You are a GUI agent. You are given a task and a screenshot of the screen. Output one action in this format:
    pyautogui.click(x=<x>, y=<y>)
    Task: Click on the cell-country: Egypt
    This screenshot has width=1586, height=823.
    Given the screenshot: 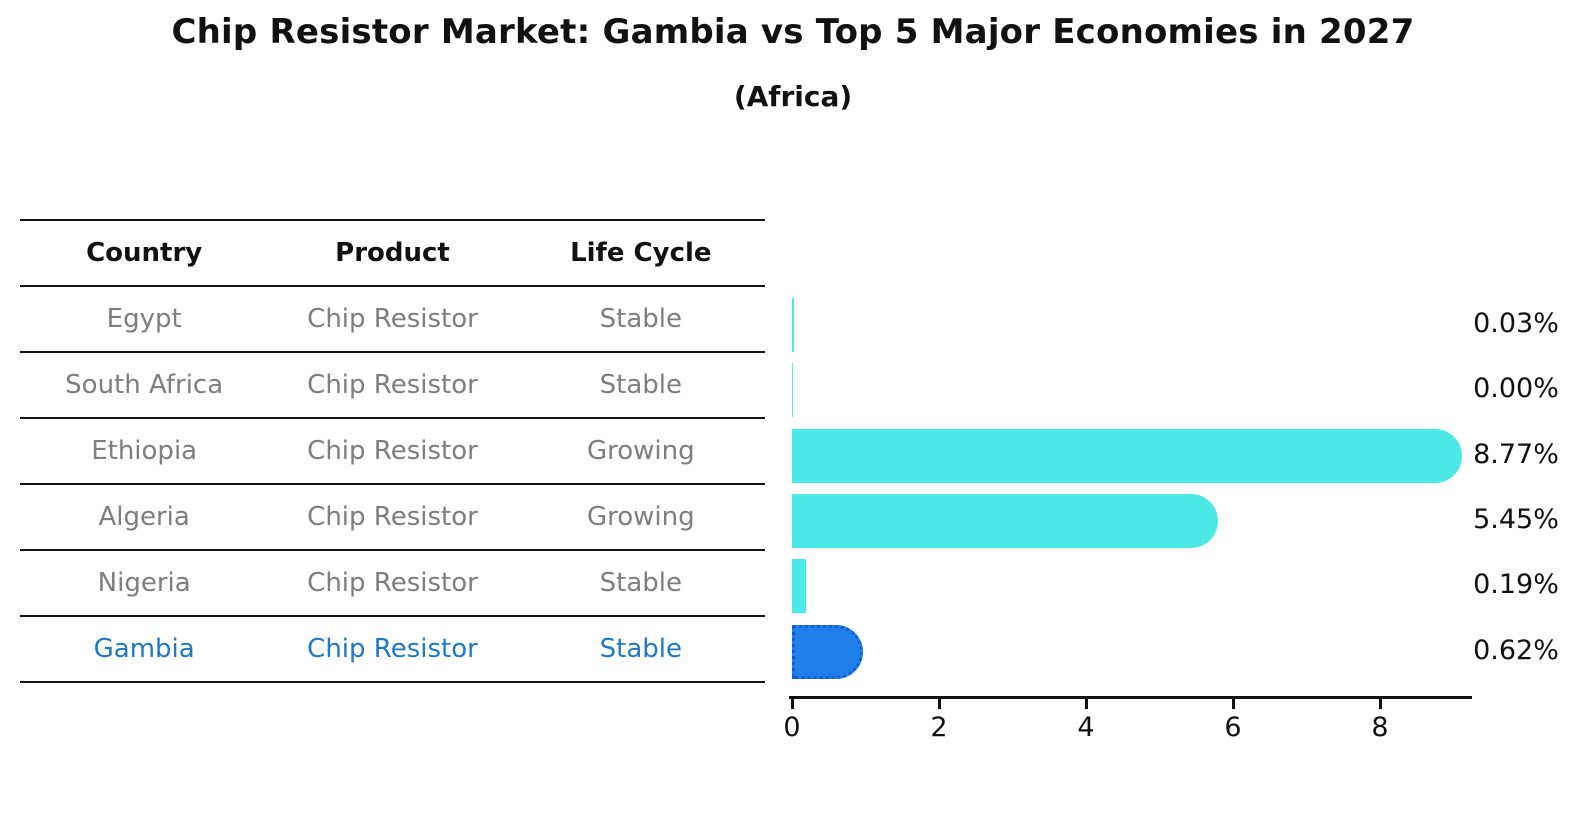 What is the action you would take?
    pyautogui.click(x=144, y=319)
    